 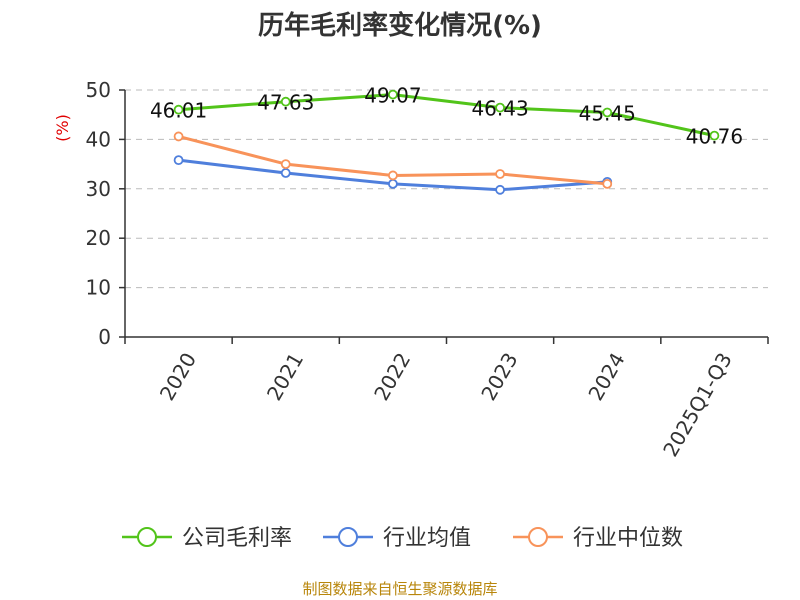 I want to click on y-tick-labels: 0 10 20 30 40 50, so click(x=98, y=213).